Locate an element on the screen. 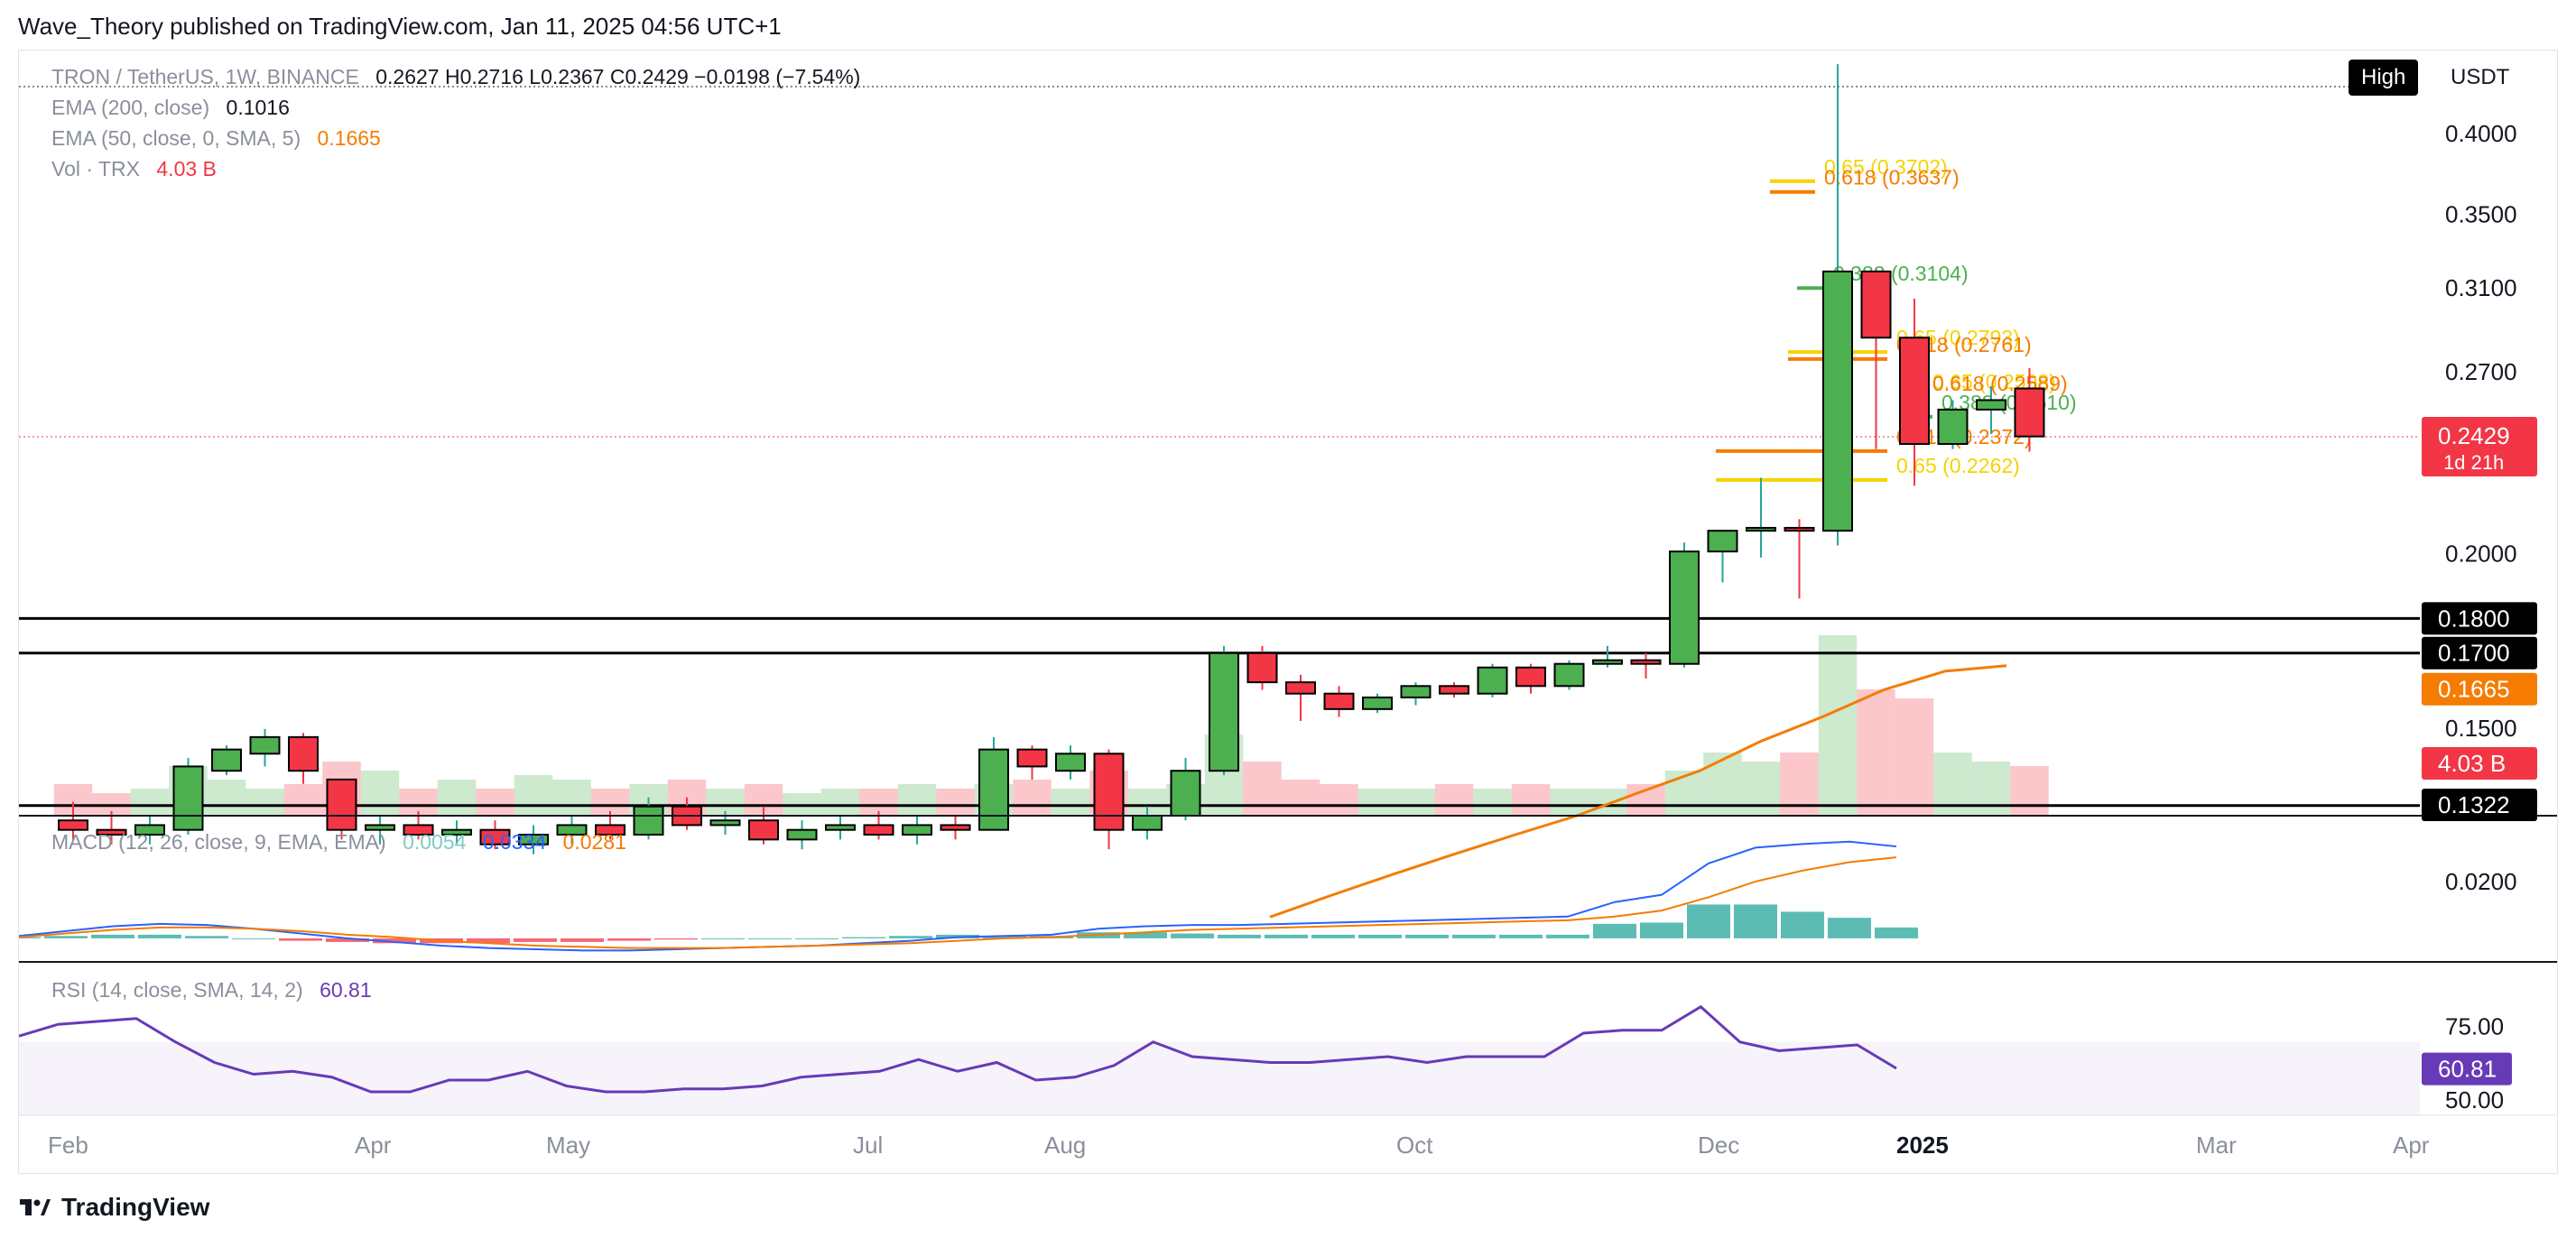  rsi-axis-tick: 75.00 is located at coordinates (2474, 1026).